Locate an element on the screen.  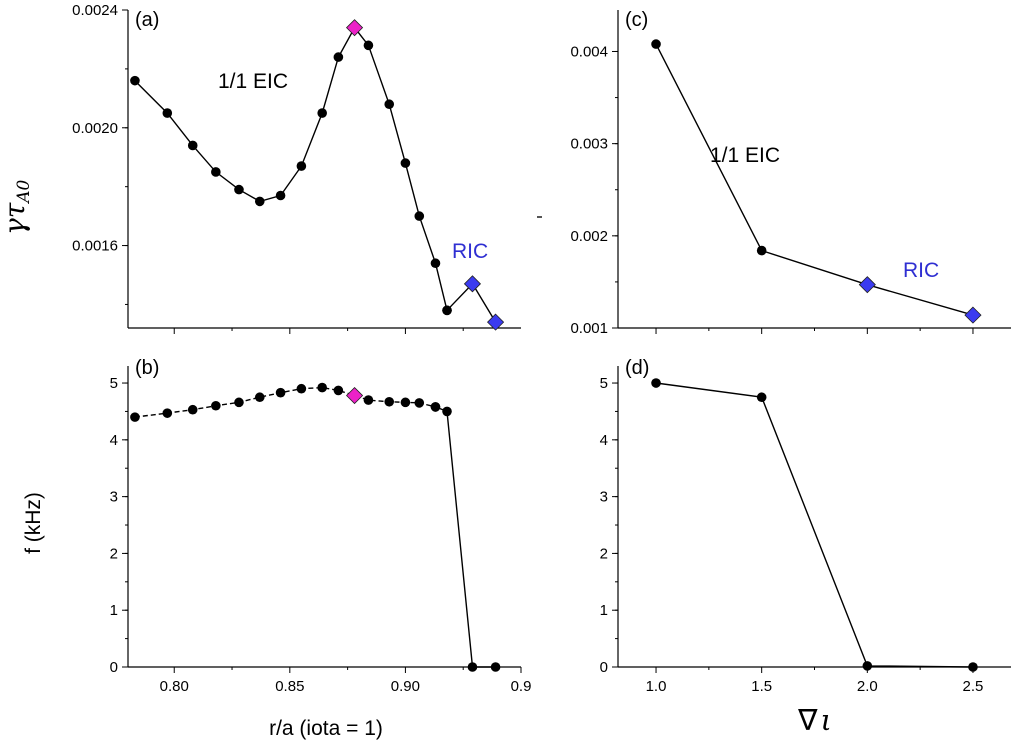
y-tick-label-b: 4 is located at coordinates (114, 440).